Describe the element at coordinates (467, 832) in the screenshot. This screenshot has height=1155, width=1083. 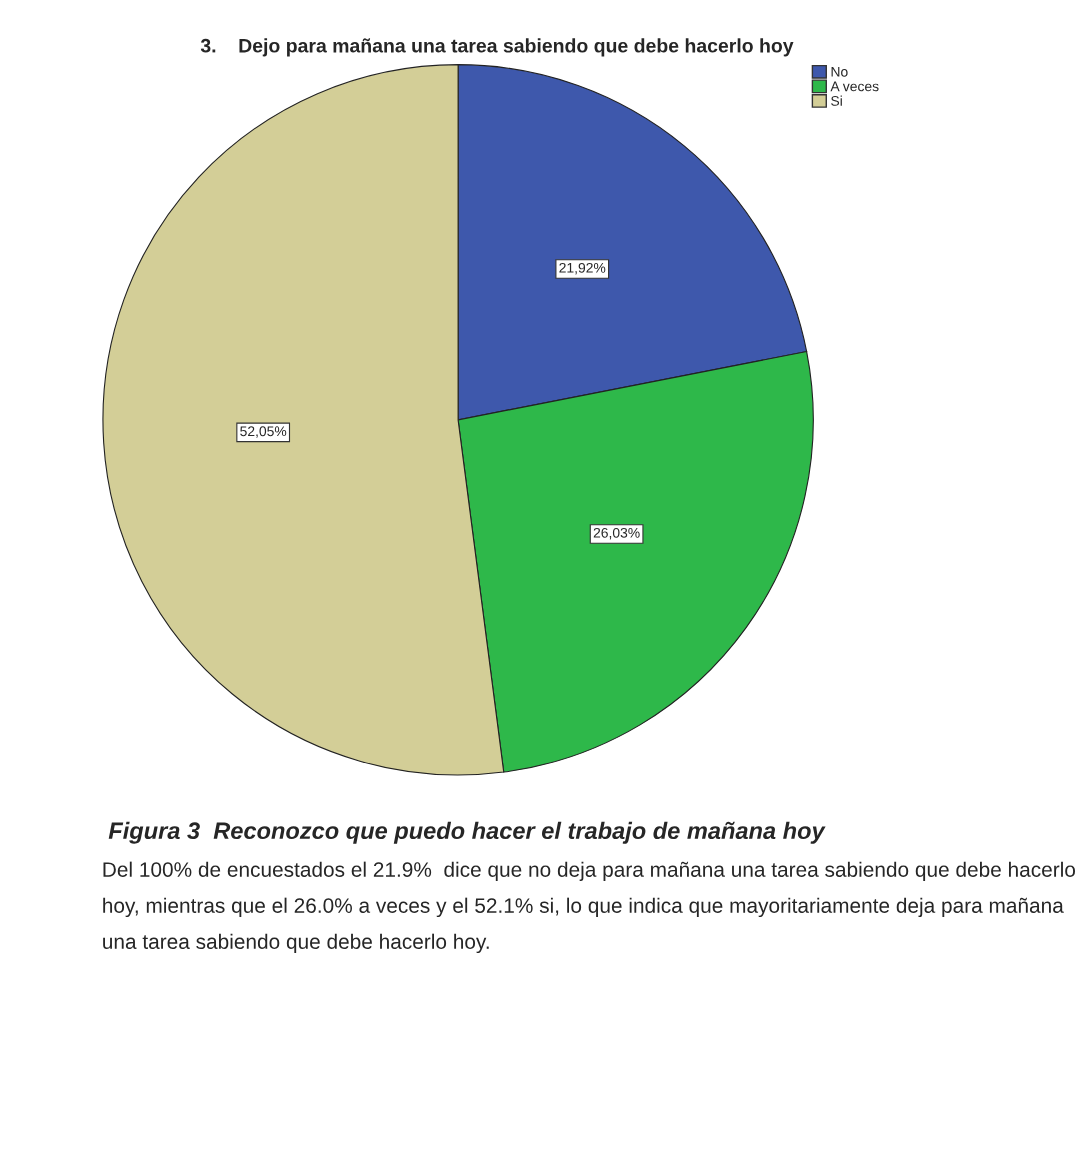
I see `text: Figura 3 Reconozco que puedo hacer el trabajo de mañana hoy` at that location.